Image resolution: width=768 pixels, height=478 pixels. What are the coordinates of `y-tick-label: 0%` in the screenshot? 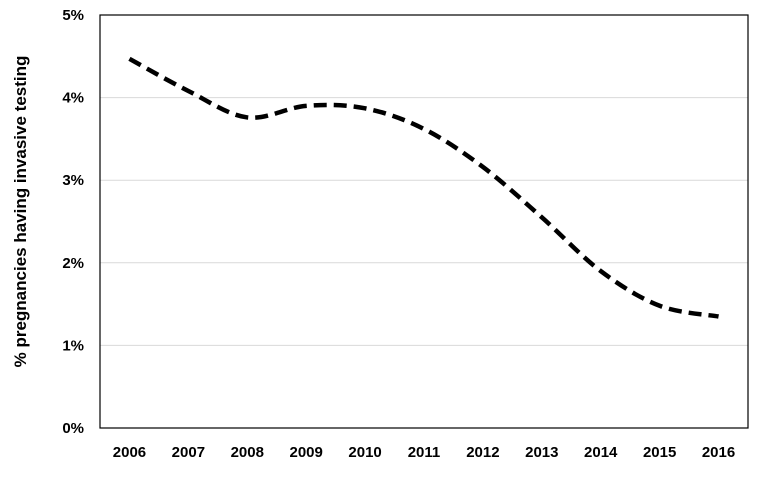 It's located at (73, 428).